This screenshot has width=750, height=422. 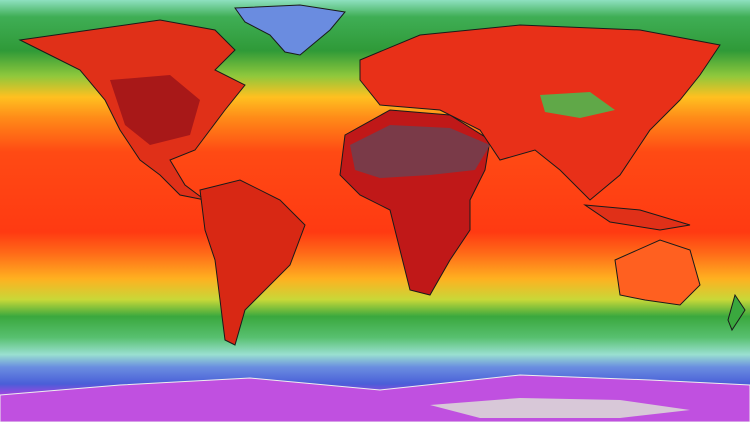 What do you see at coordinates (420, 151) in the screenshot?
I see `sahara-extreme` at bounding box center [420, 151].